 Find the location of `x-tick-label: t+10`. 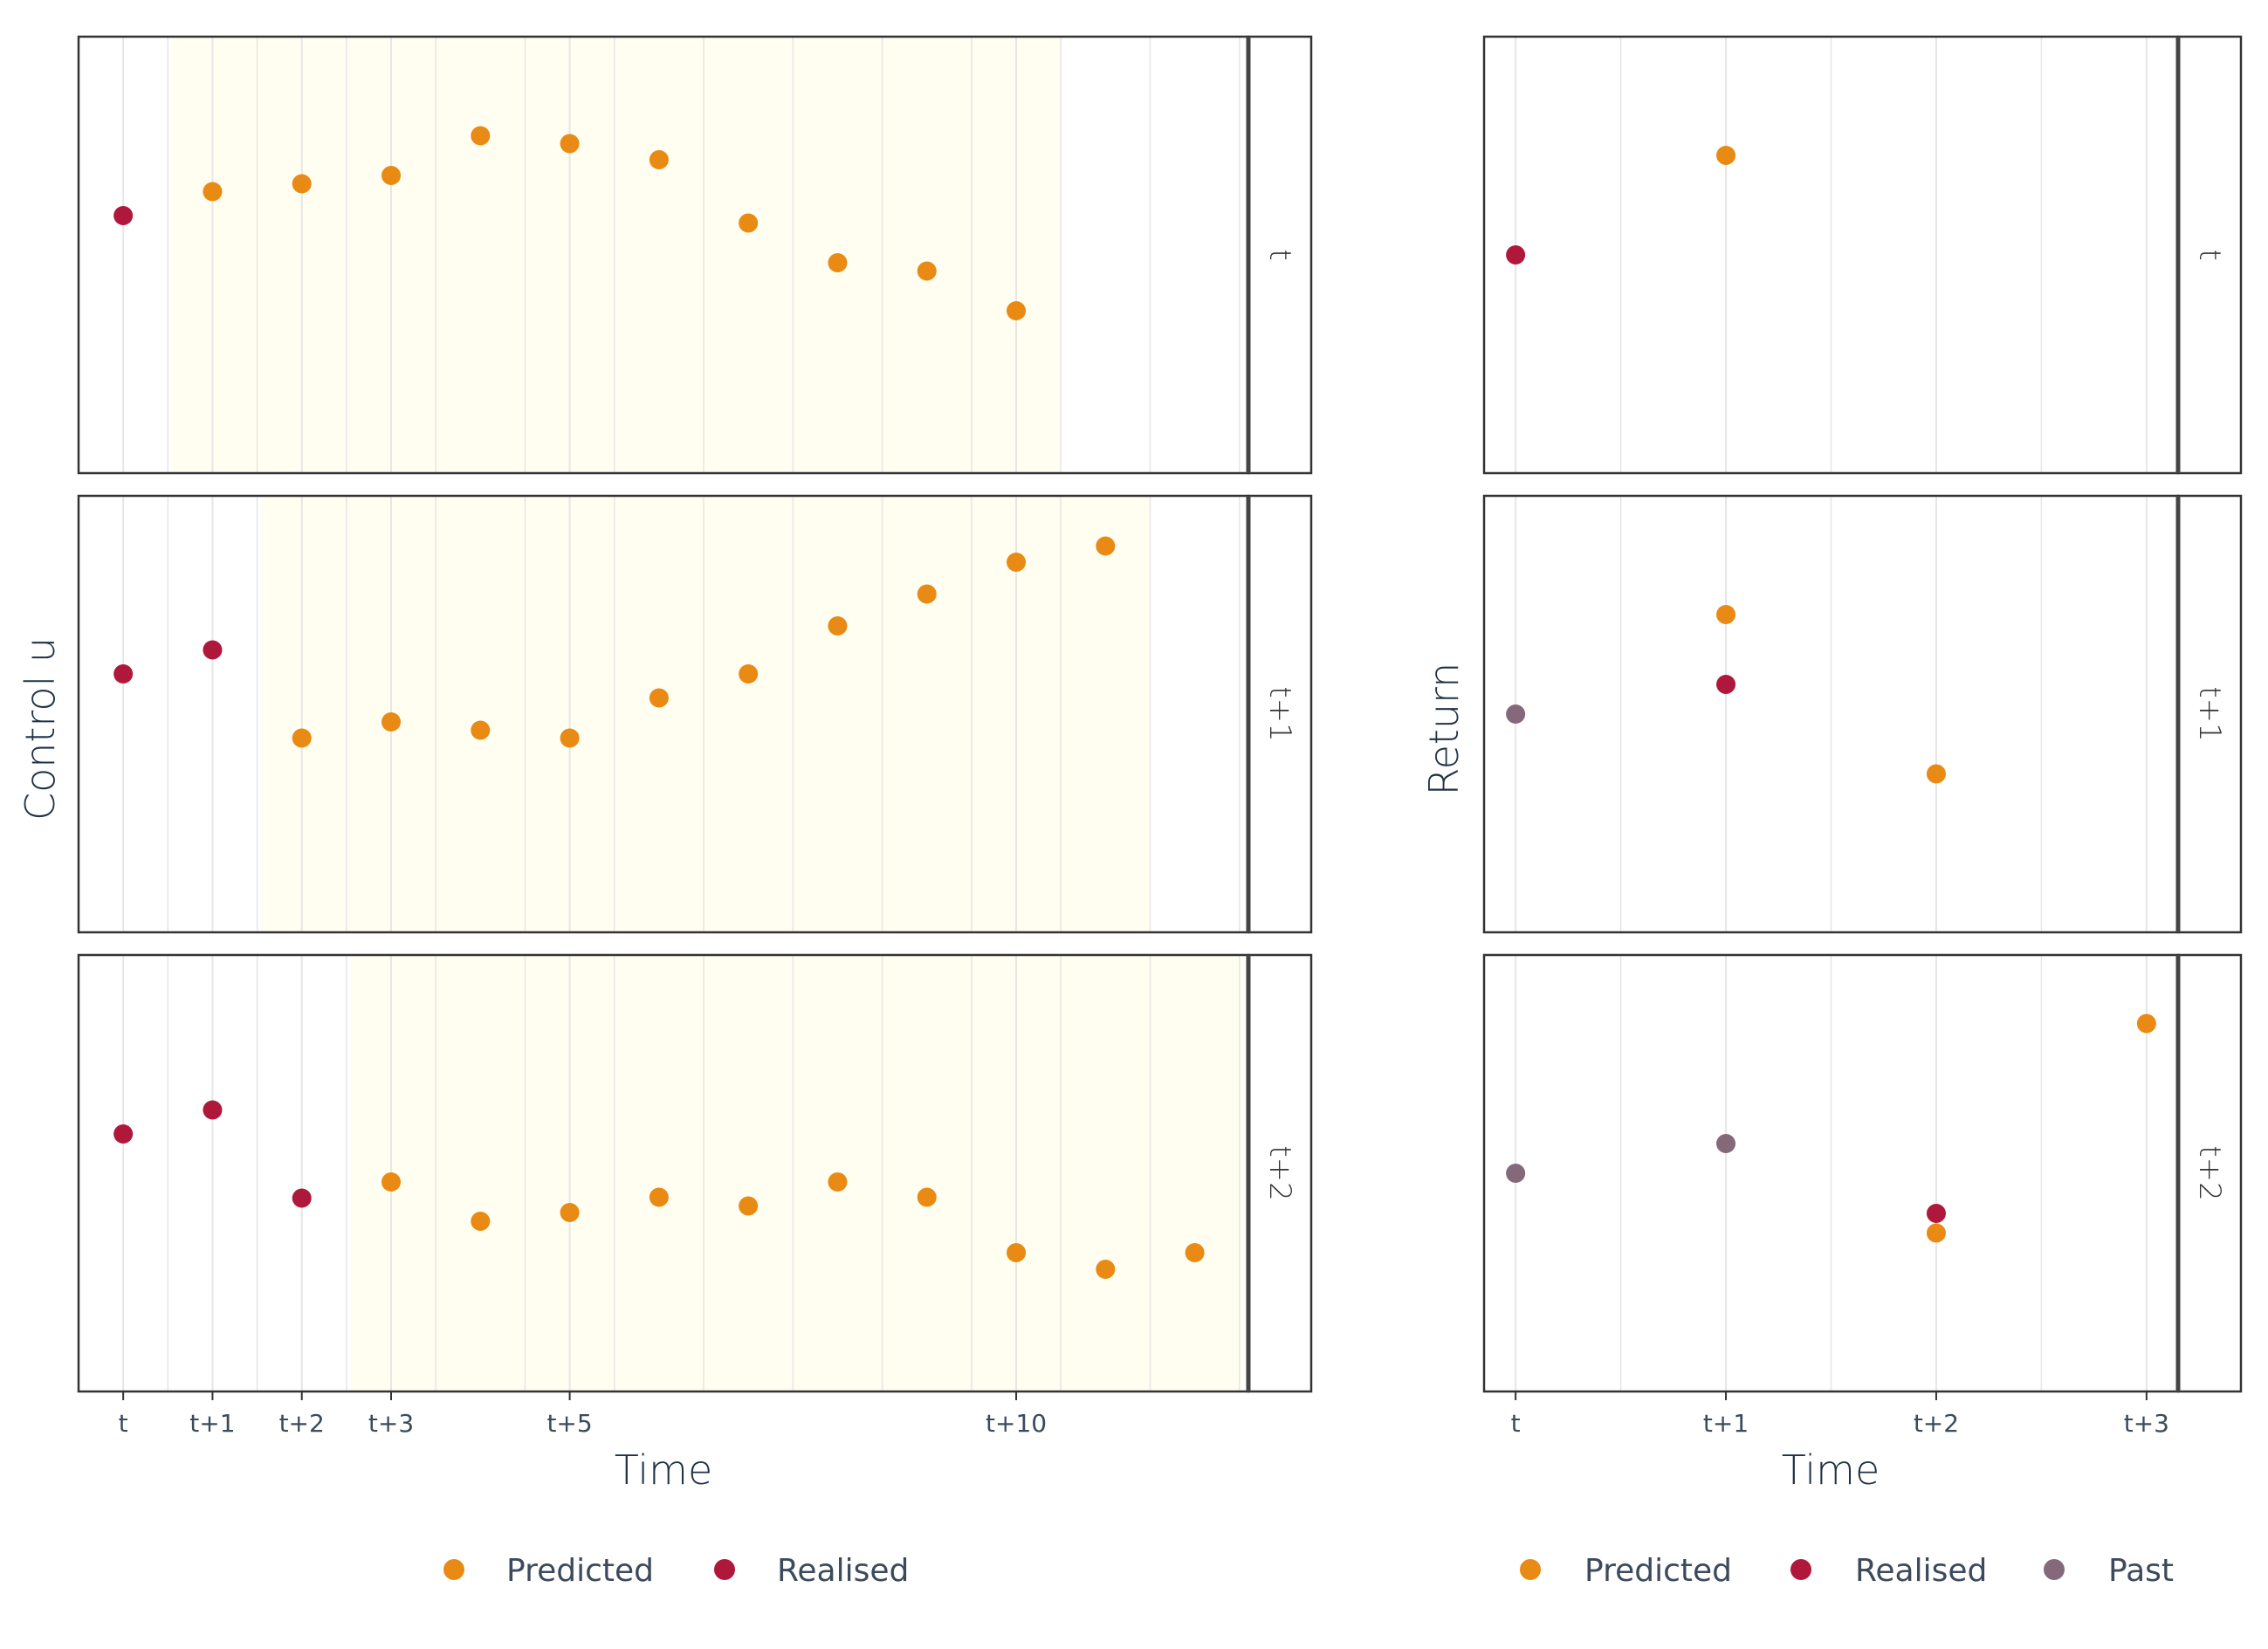

x-tick-label: t+10 is located at coordinates (1016, 1423).